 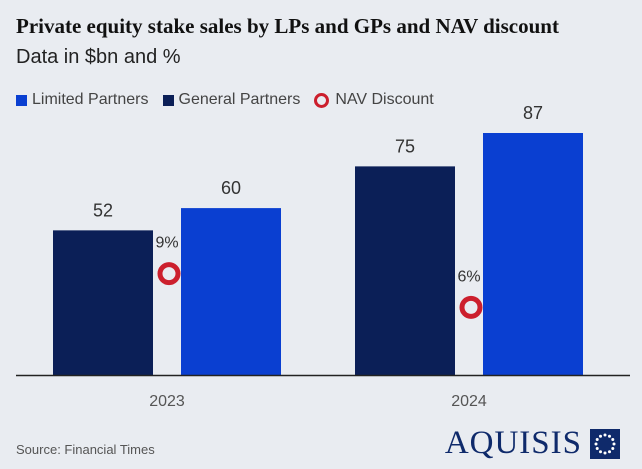 I want to click on data-label: 52, so click(x=103, y=210).